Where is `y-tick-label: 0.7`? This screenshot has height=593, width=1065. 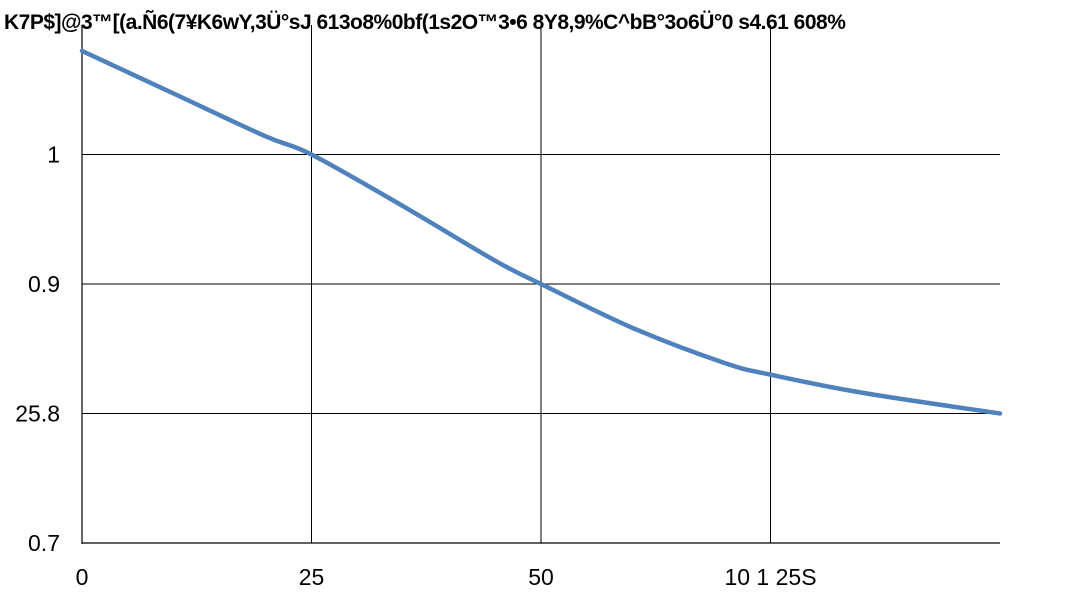 y-tick-label: 0.7 is located at coordinates (44, 543).